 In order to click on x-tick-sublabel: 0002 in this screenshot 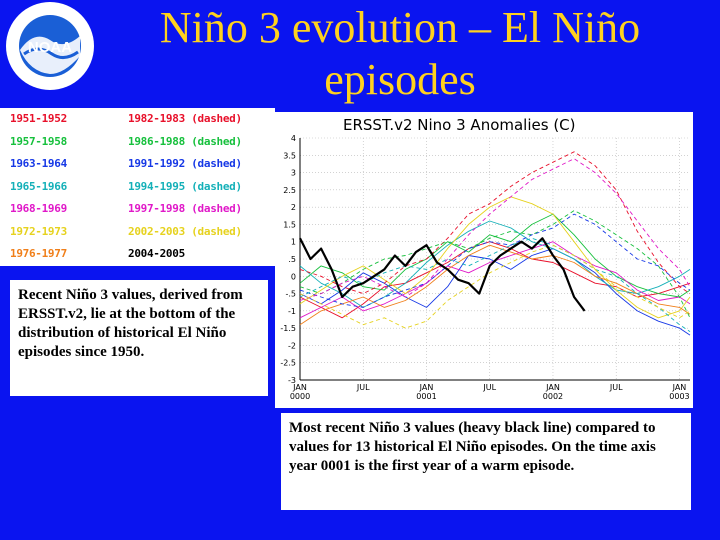, I will do `click(553, 396)`.